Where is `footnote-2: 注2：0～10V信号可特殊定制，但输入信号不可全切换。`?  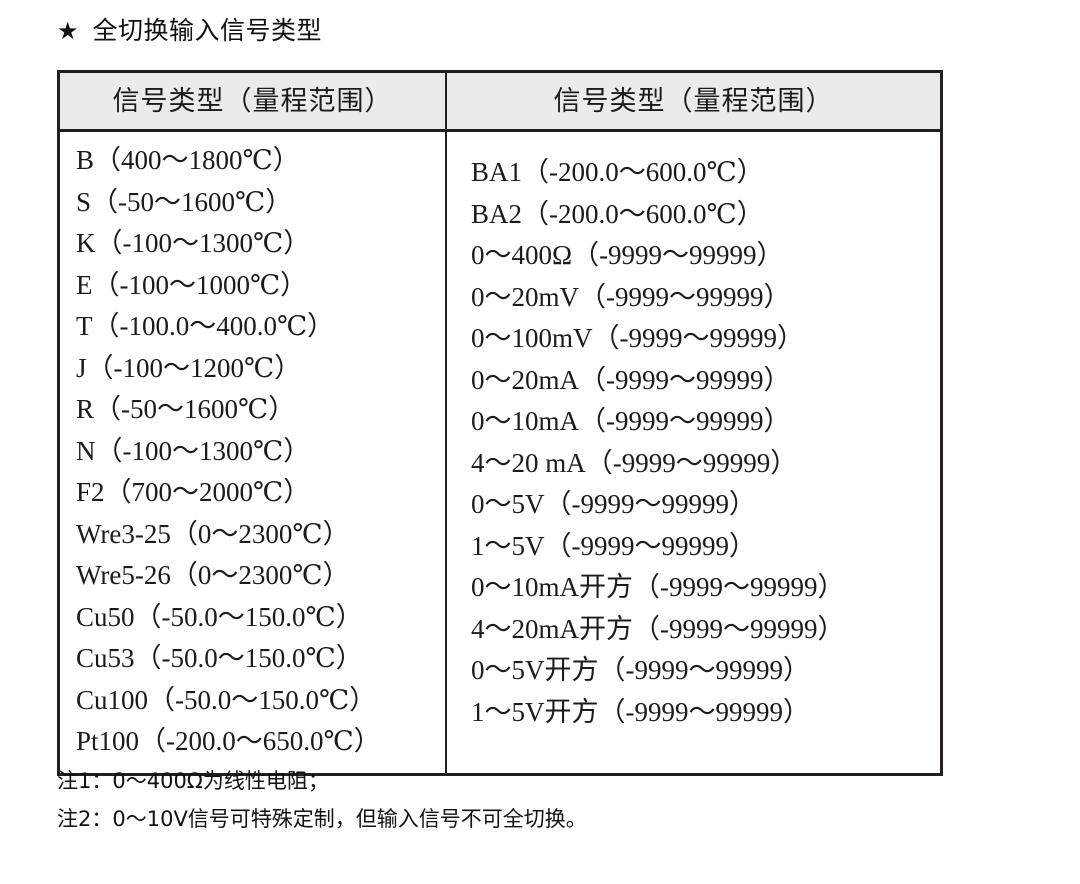 footnote-2: 注2：0～10V信号可特殊定制，但输入信号不可全切换。 is located at coordinates (322, 819).